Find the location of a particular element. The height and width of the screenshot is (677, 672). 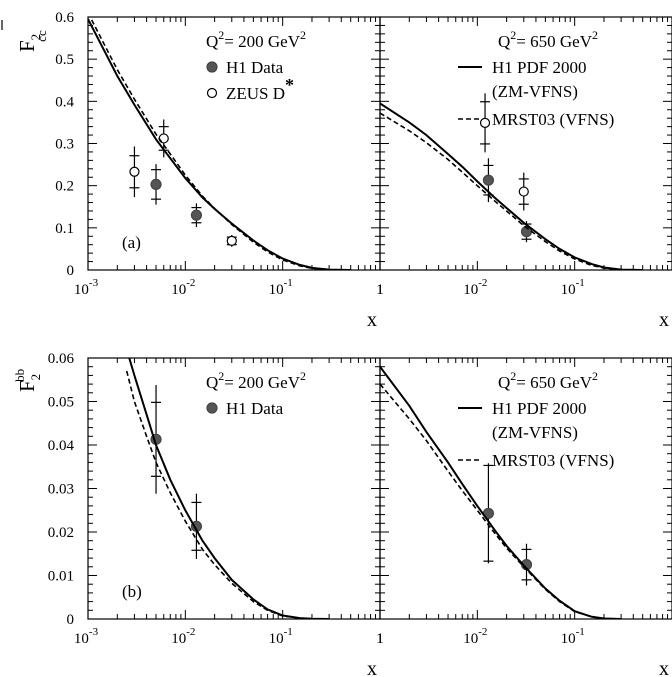

panel-label: (b) is located at coordinates (132, 591).